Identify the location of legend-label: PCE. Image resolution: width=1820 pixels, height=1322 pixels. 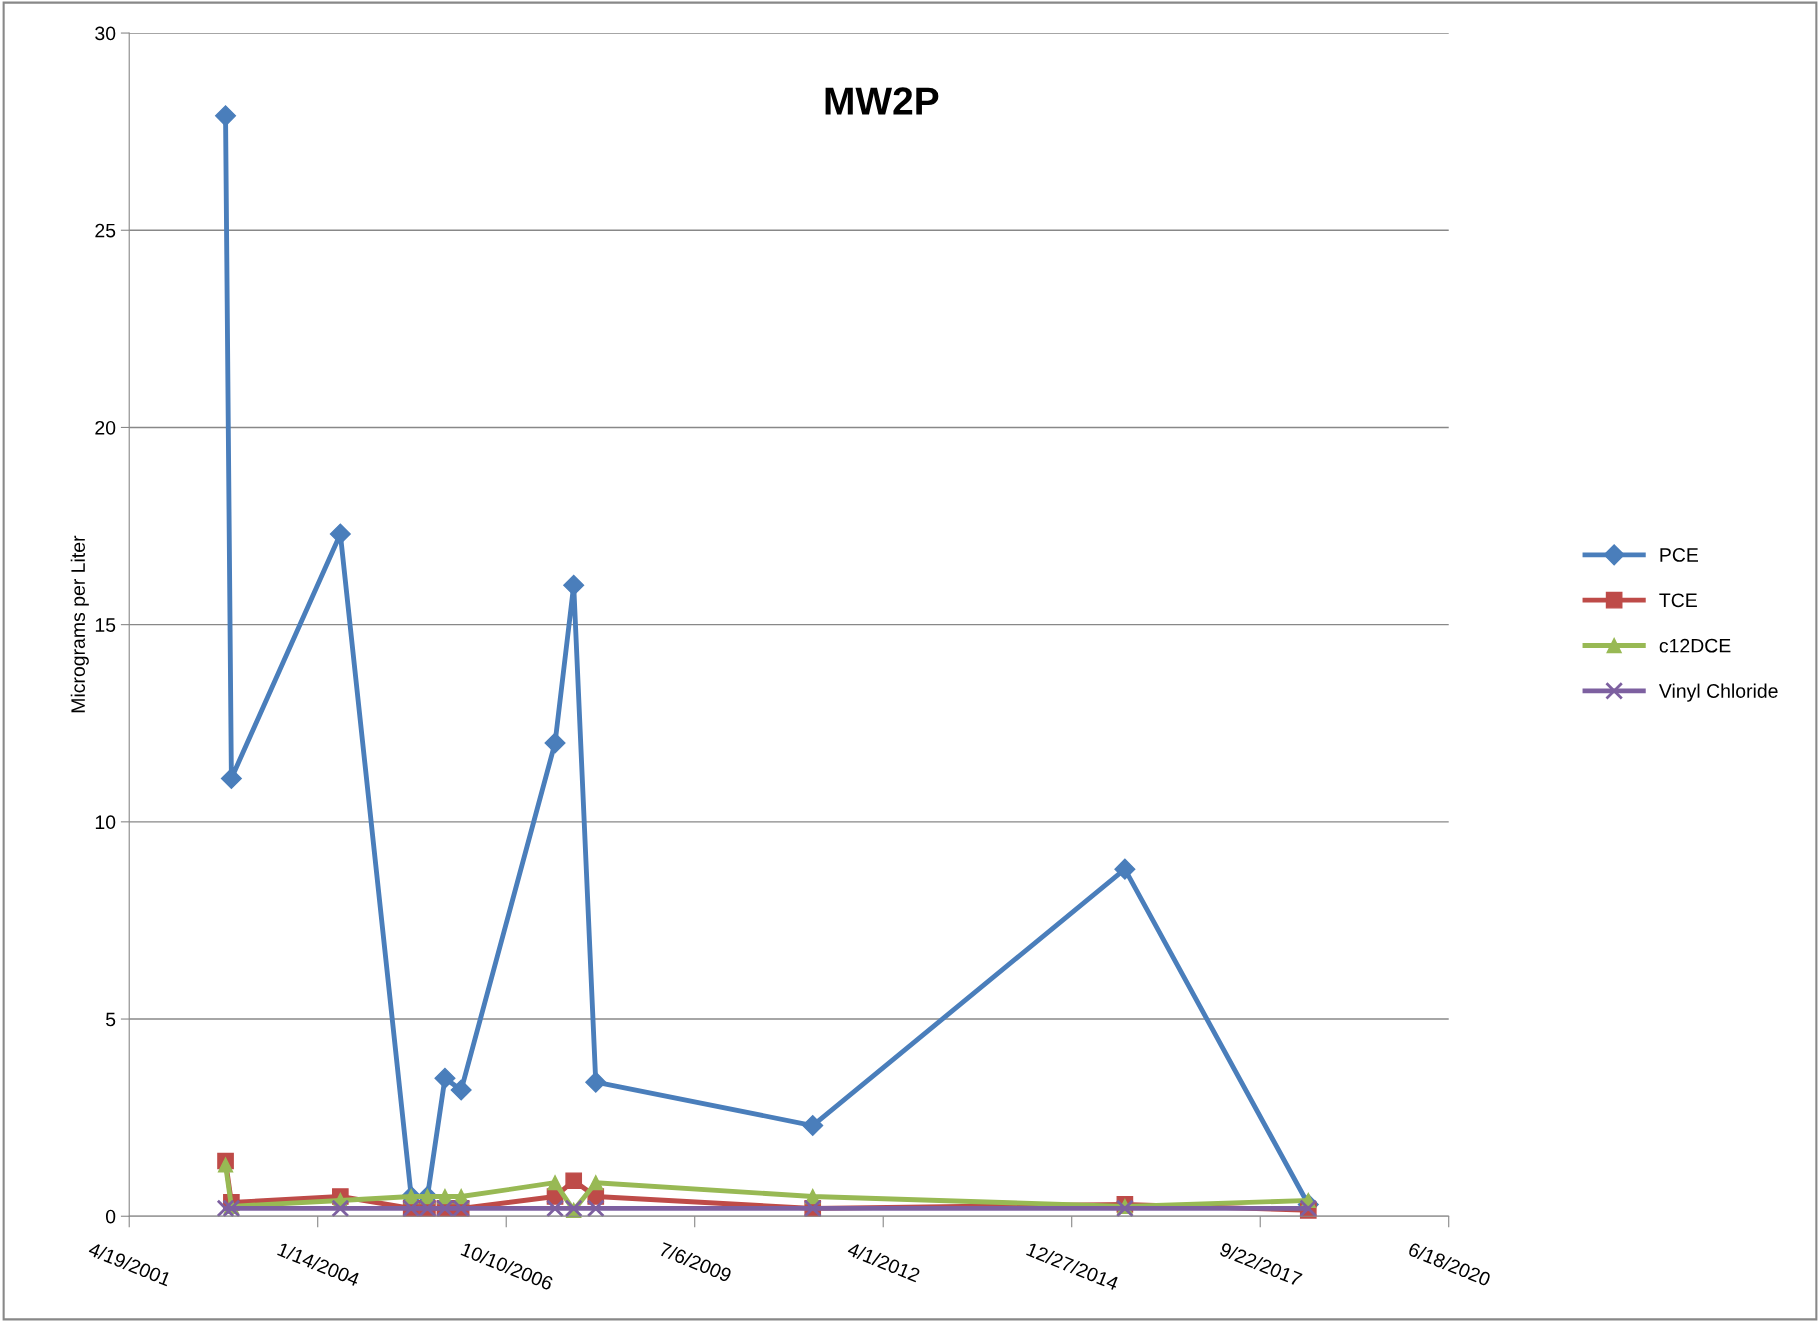
(1679, 555).